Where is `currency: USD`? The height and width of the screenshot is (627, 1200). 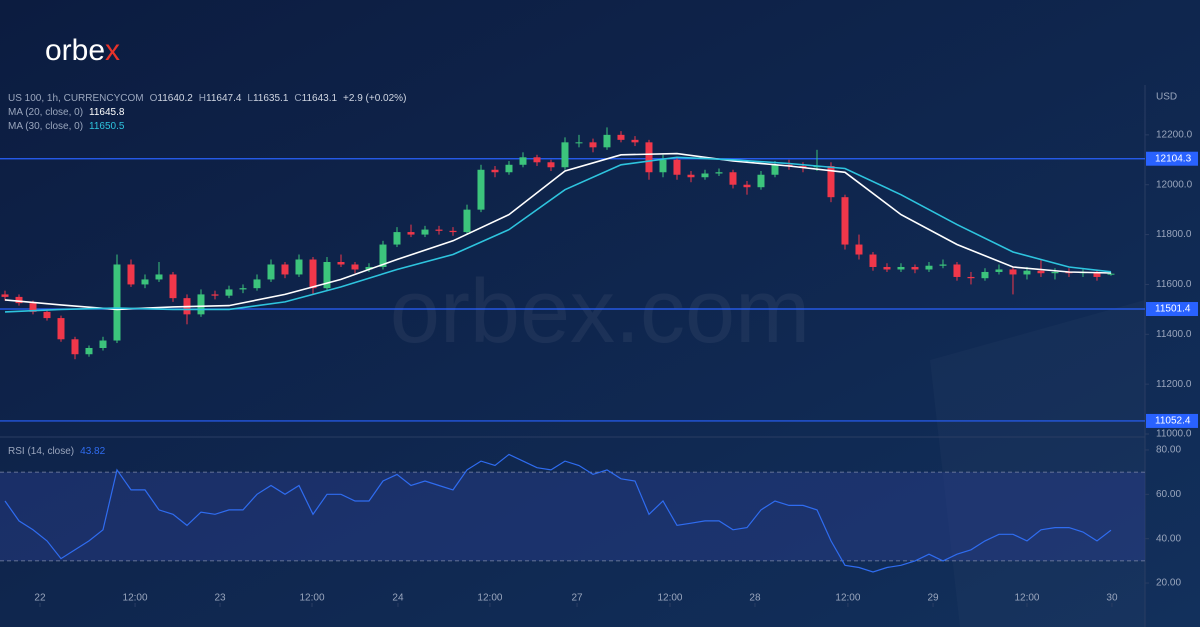
currency: USD is located at coordinates (1166, 97).